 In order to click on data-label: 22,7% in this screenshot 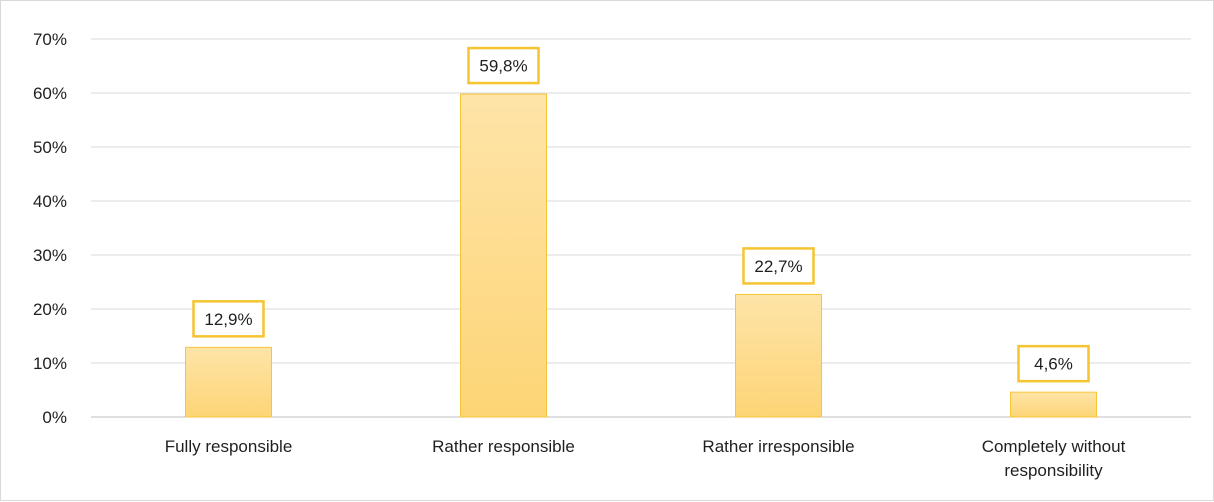, I will do `click(778, 266)`.